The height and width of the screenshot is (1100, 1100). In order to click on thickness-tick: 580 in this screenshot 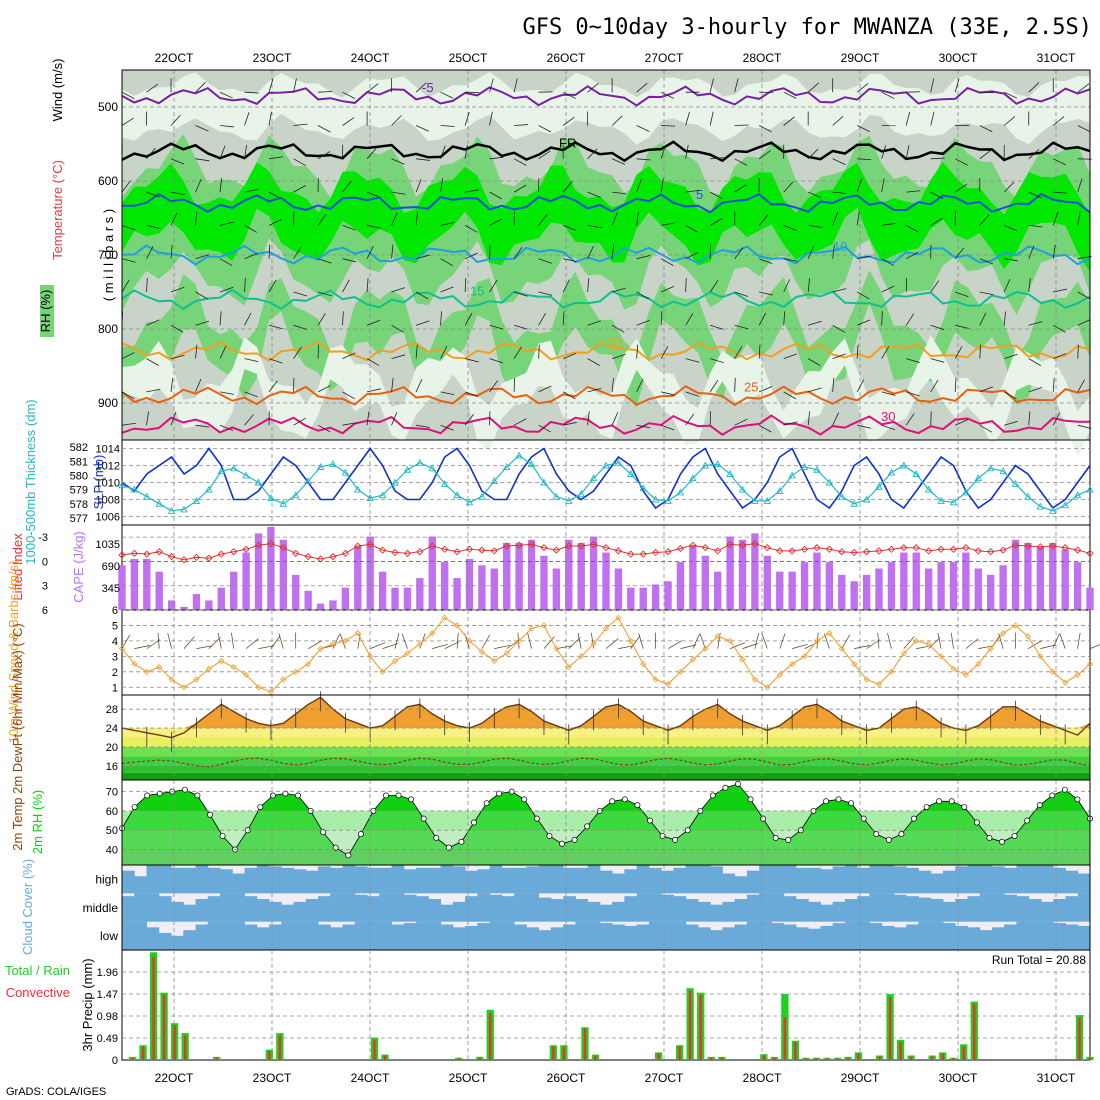, I will do `click(79, 476)`.